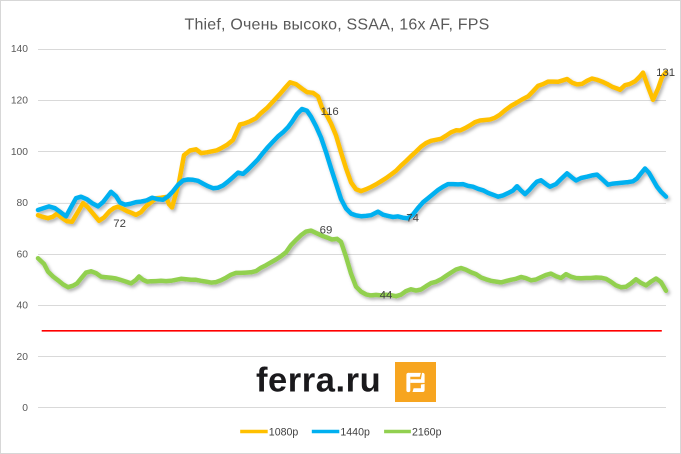 This screenshot has height=454, width=681. Describe the element at coordinates (23, 357) in the screenshot. I see `svg-text: 20` at that location.